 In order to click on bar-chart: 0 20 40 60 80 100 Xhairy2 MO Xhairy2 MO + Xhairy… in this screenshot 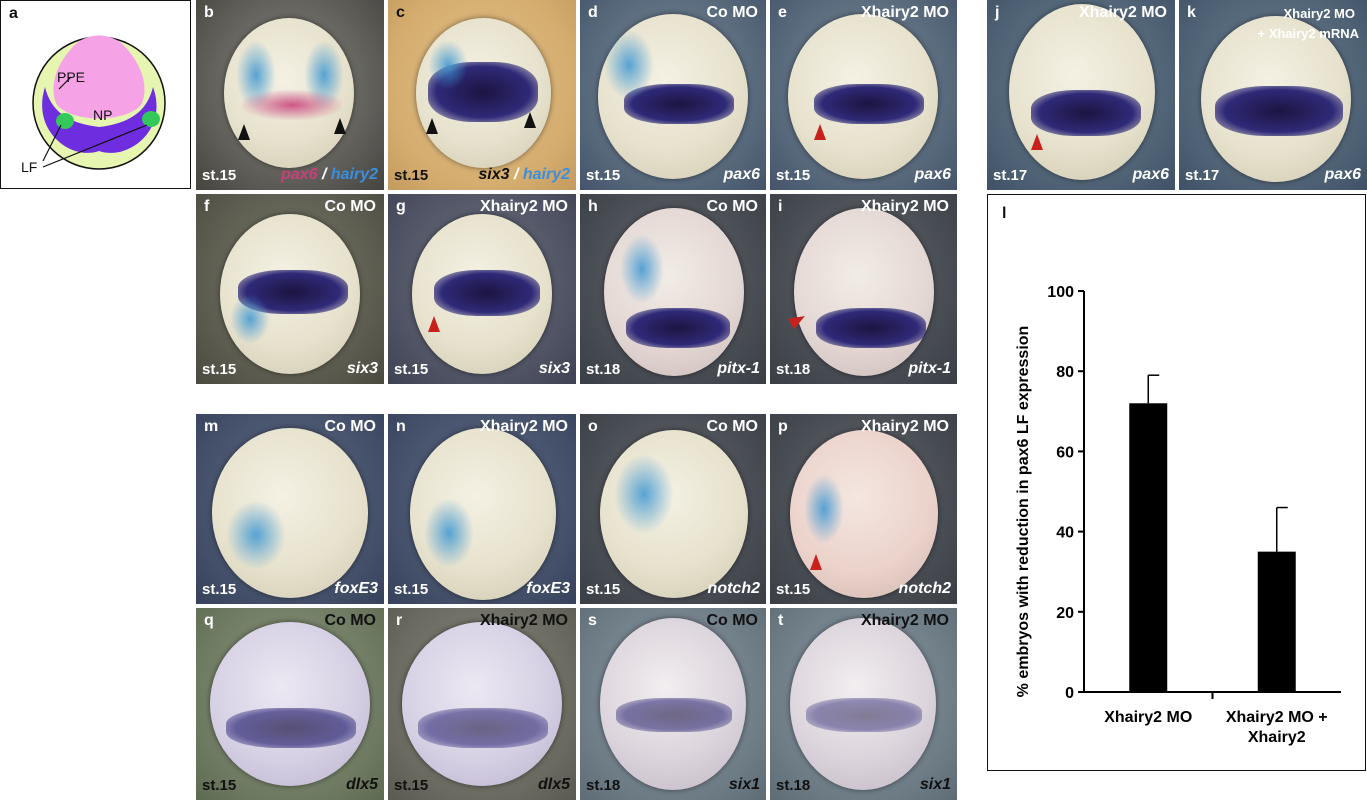, I will do `click(1178, 515)`.